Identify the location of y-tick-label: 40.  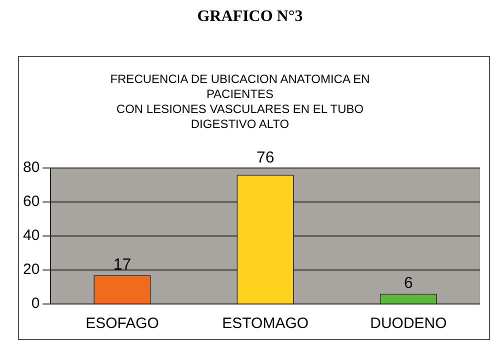
(31, 235).